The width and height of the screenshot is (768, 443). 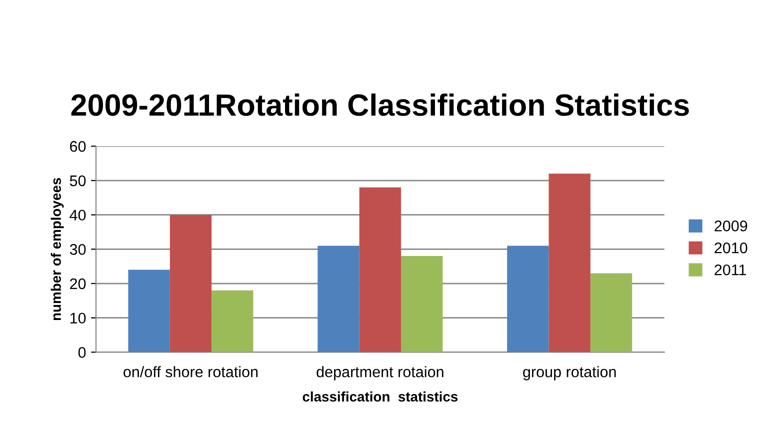 I want to click on legend-label: 2011, so click(x=730, y=270).